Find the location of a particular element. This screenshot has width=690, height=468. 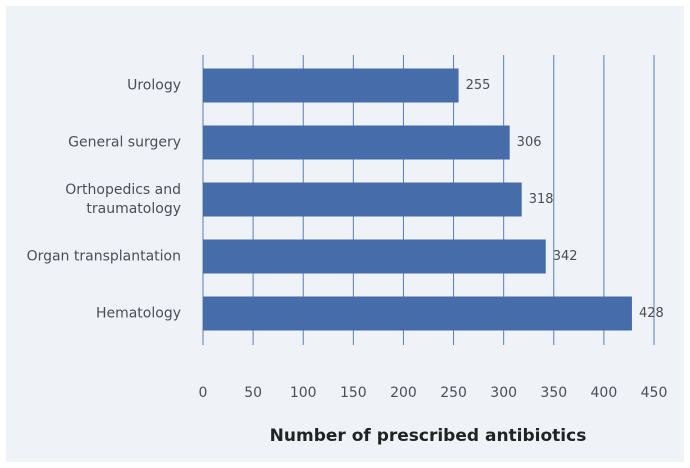

data-label: 306 is located at coordinates (529, 142).